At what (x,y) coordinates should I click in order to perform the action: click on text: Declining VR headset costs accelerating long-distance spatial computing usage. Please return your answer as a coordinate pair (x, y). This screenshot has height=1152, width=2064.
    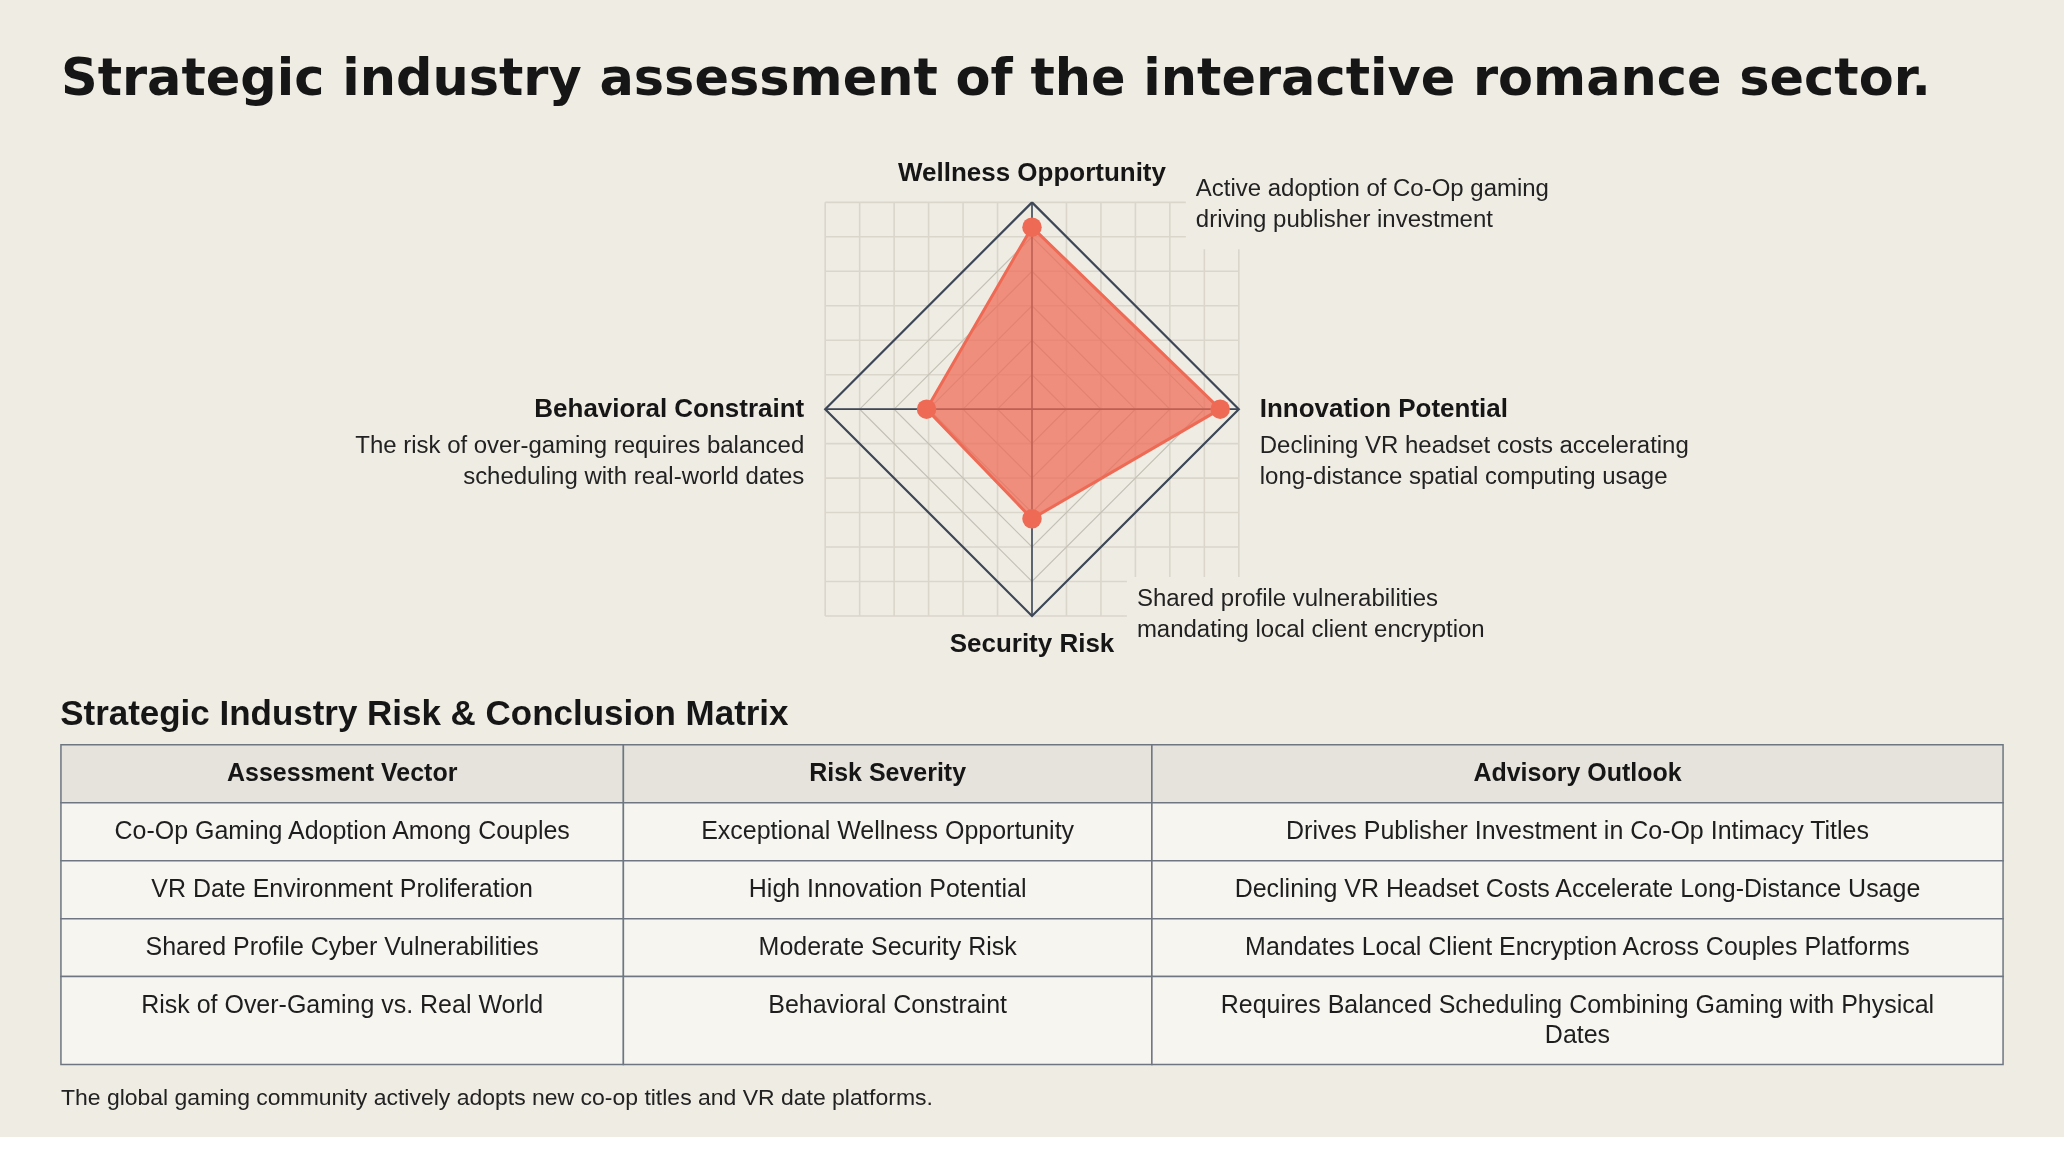
    Looking at the image, I should click on (1474, 460).